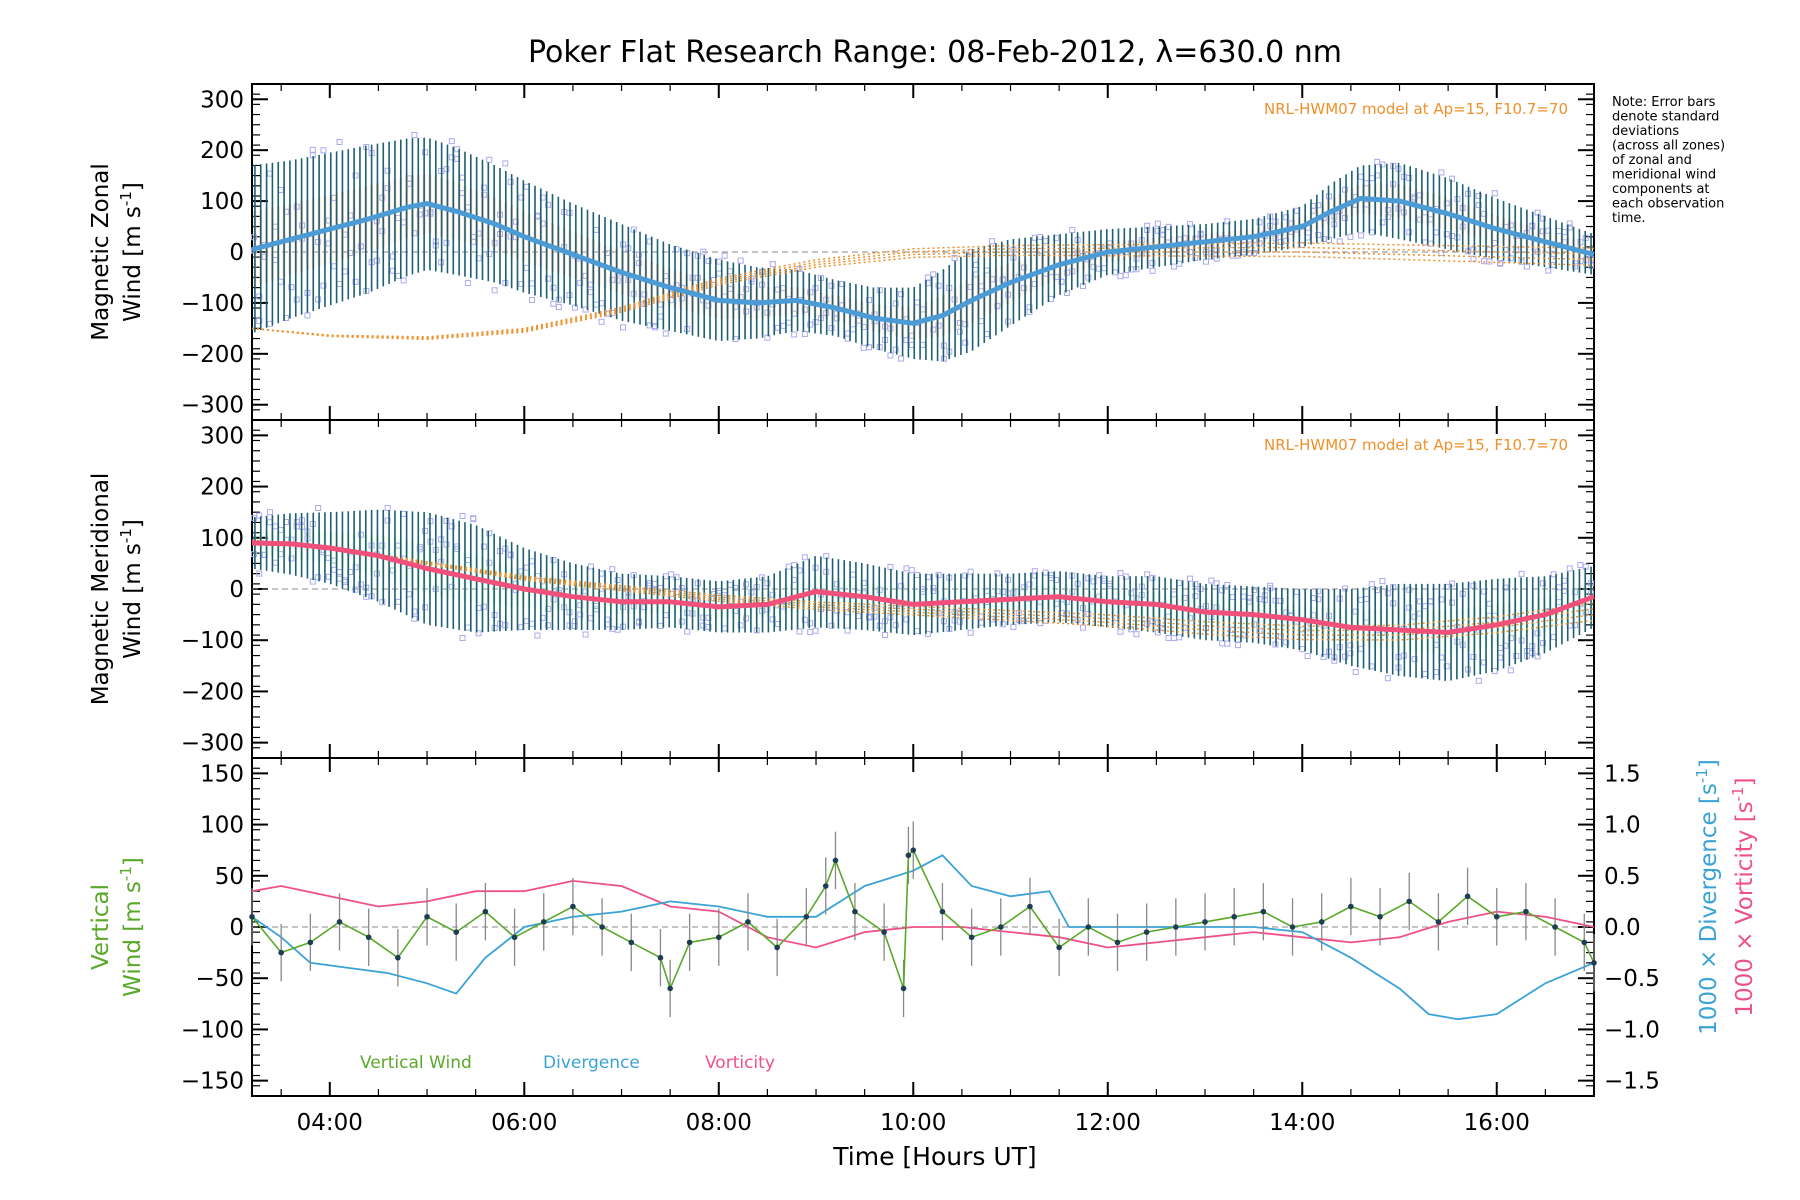 The image size is (1800, 1200). Describe the element at coordinates (1302, 1123) in the screenshot. I see `x-tick-label: 14:00` at that location.